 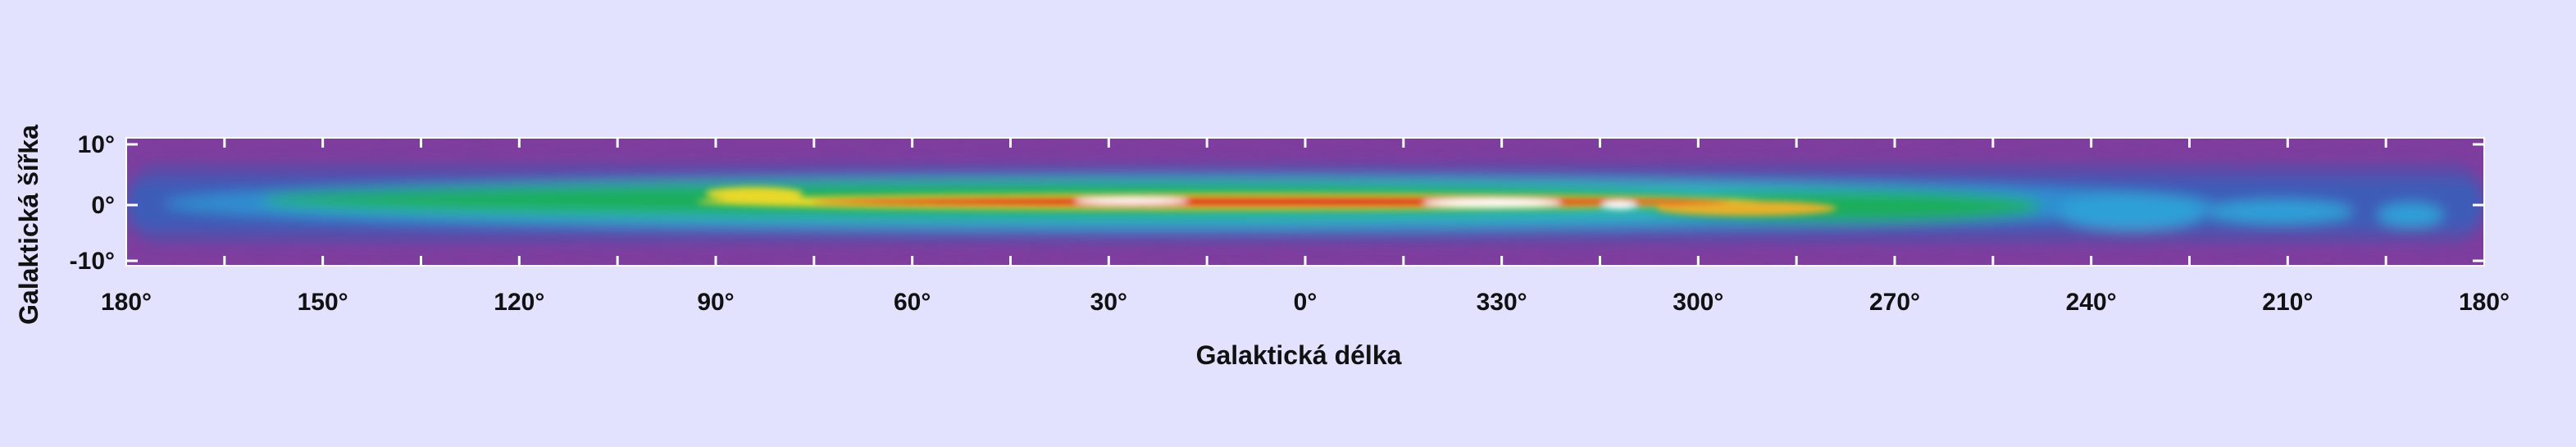 What do you see at coordinates (519, 302) in the screenshot?
I see `x-tick-label: 120°` at bounding box center [519, 302].